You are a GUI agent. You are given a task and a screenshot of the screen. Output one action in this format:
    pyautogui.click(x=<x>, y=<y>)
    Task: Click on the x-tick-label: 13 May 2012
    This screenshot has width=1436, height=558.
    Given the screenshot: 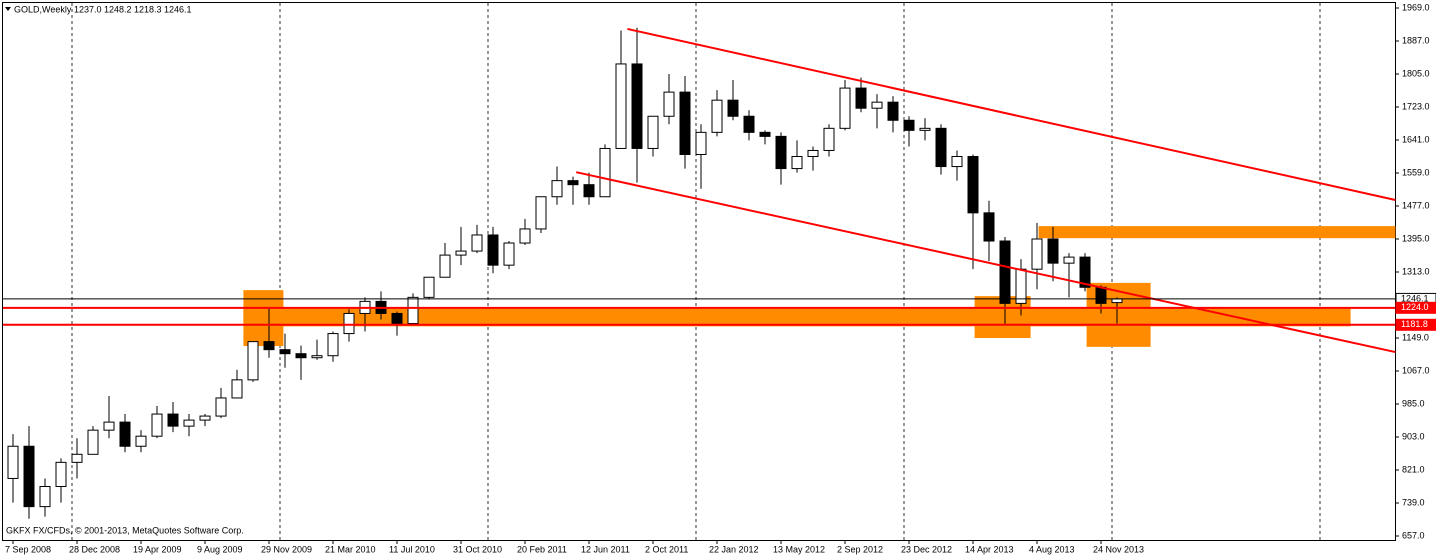 What is the action you would take?
    pyautogui.click(x=799, y=549)
    